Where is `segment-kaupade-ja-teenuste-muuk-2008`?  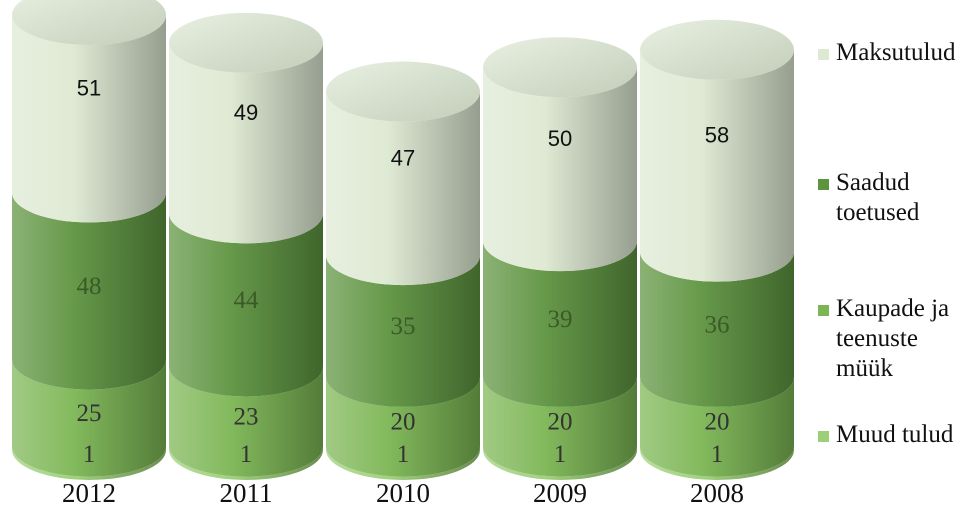
segment-kaupade-ja-teenuste-muuk-2008 is located at coordinates (717, 426).